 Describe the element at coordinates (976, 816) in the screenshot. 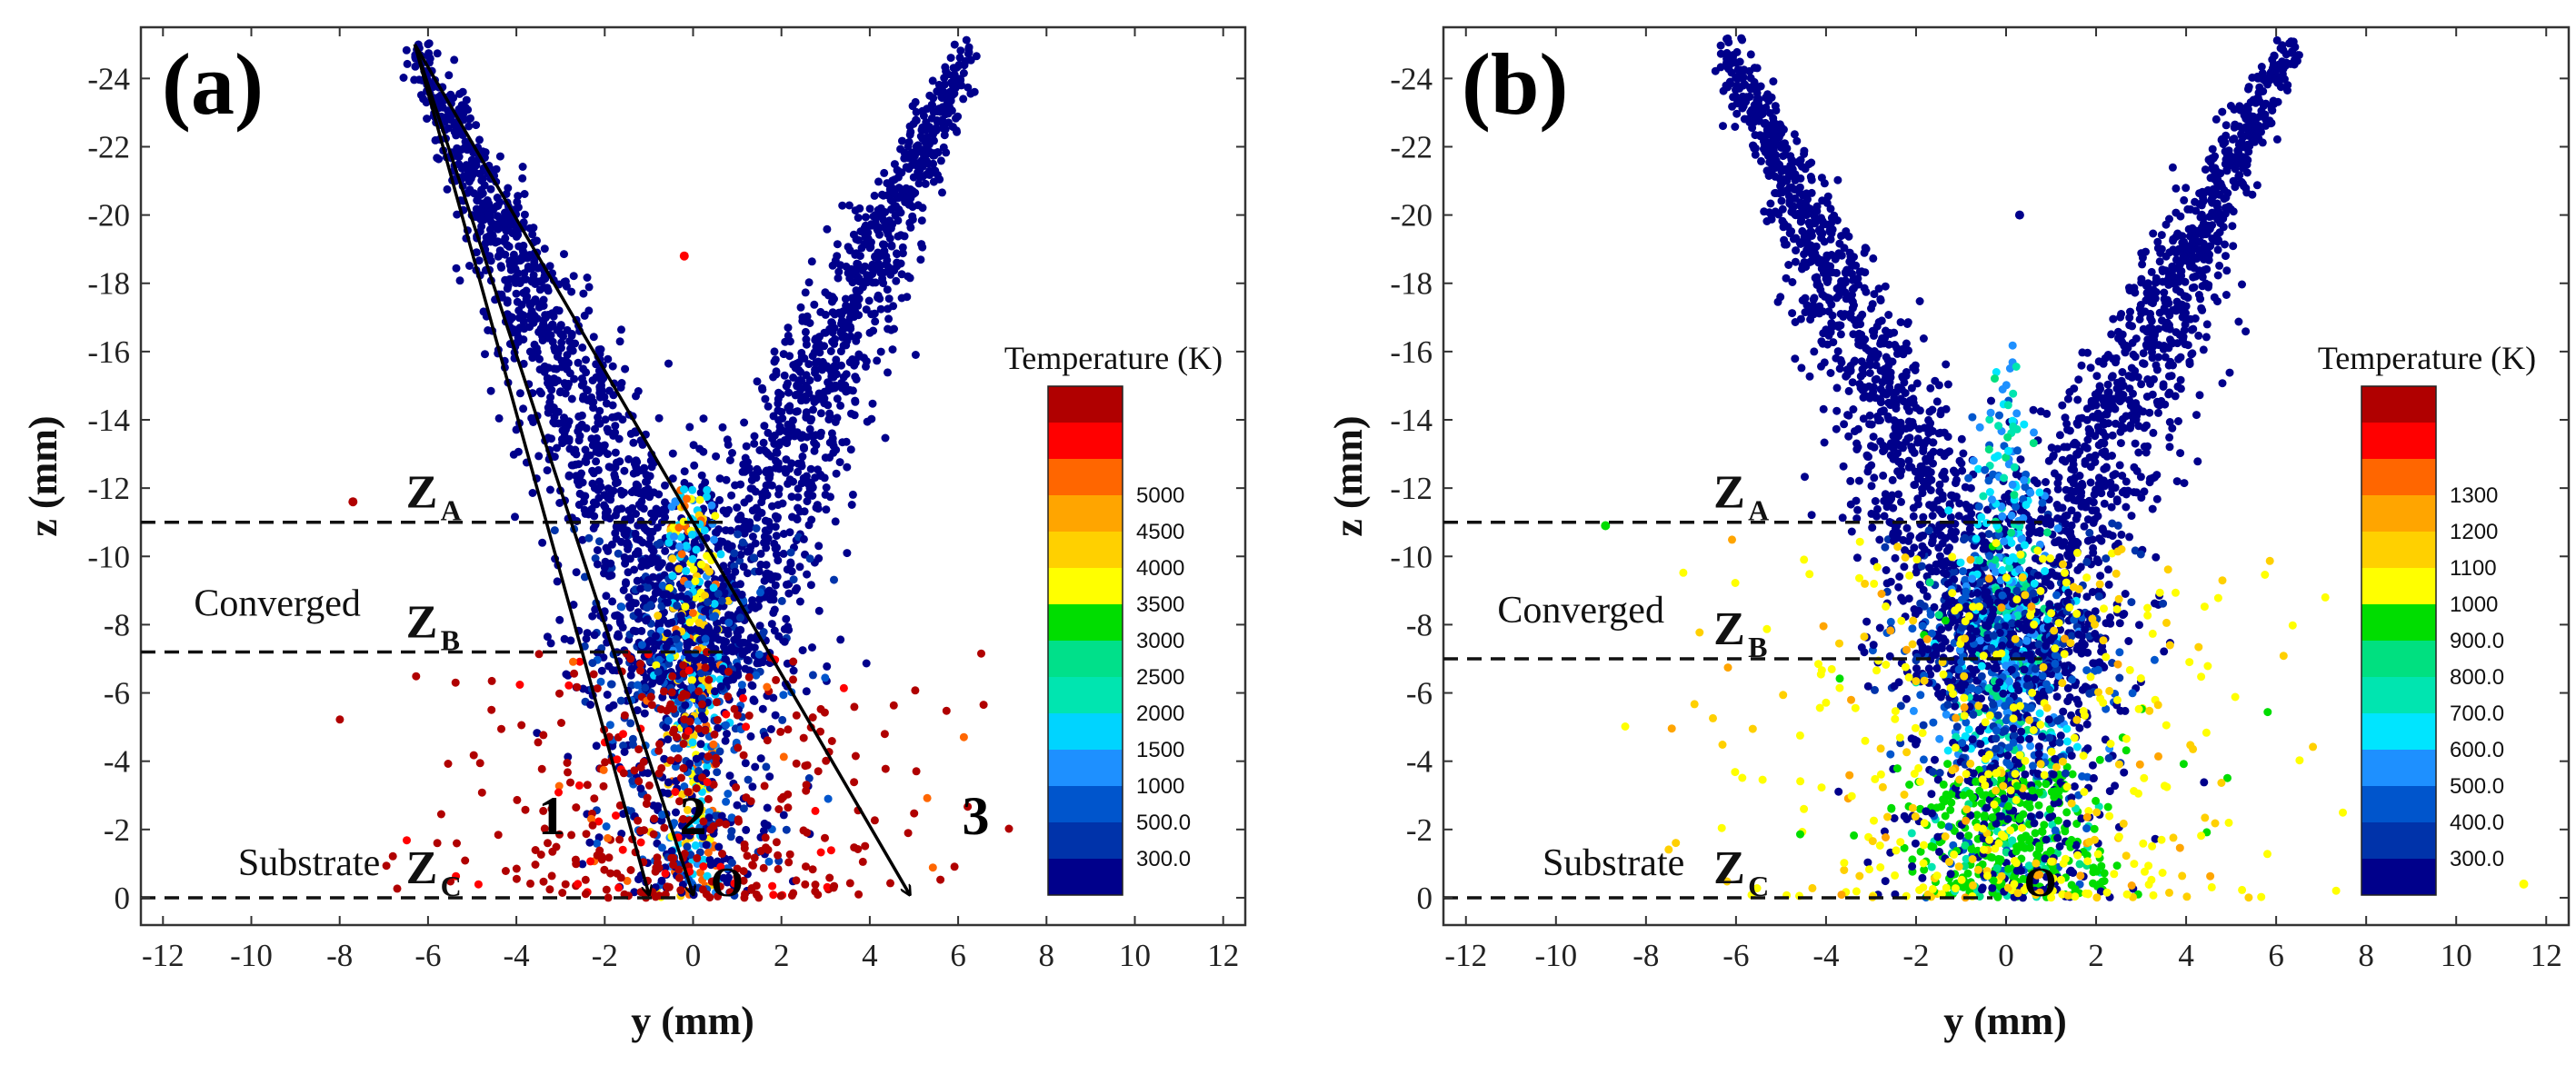

I see `trajectory-label-3: 3` at that location.